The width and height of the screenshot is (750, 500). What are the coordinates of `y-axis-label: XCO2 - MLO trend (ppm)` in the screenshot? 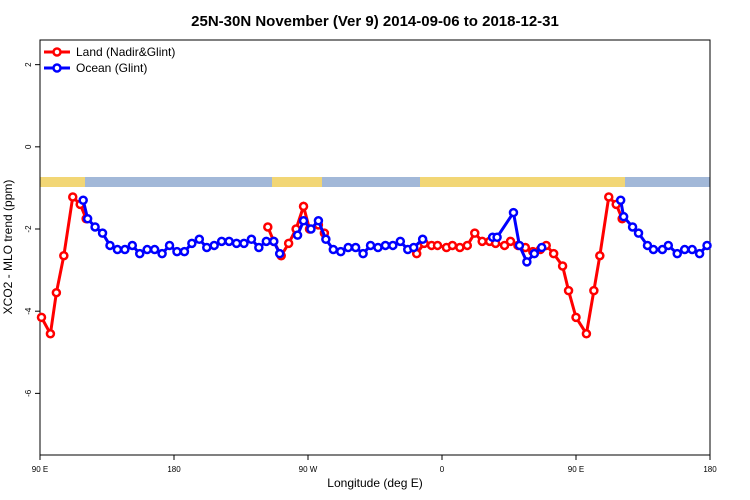 It's located at (8, 247).